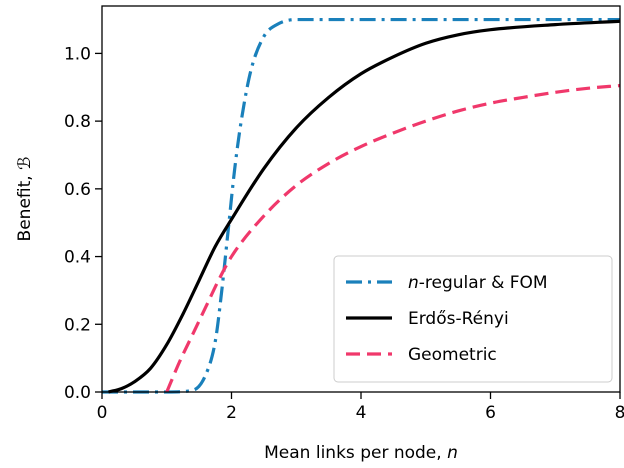 This screenshot has height=468, width=624. Describe the element at coordinates (77, 54) in the screenshot. I see `y-tick-label: 1.0` at that location.